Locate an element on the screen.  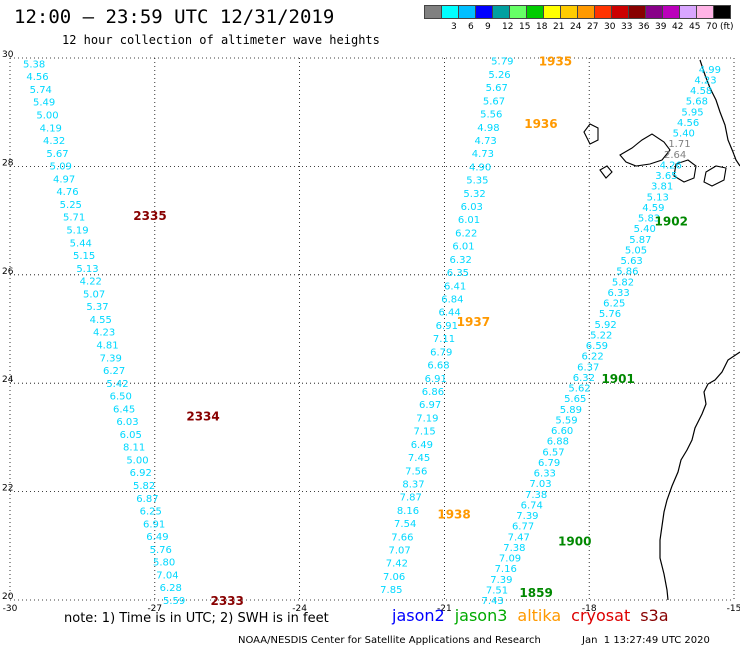
pass-time-label: 1859 is located at coordinates (535, 593).